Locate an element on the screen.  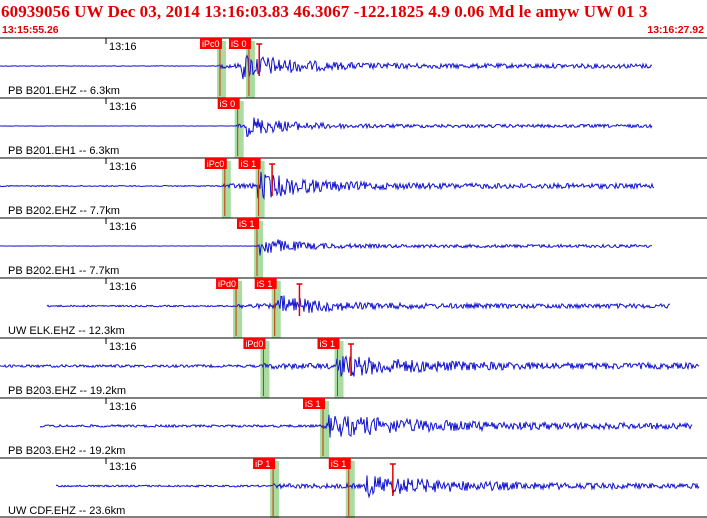
station-label: PB B202.EH1 -- 7.7km is located at coordinates (63, 271).